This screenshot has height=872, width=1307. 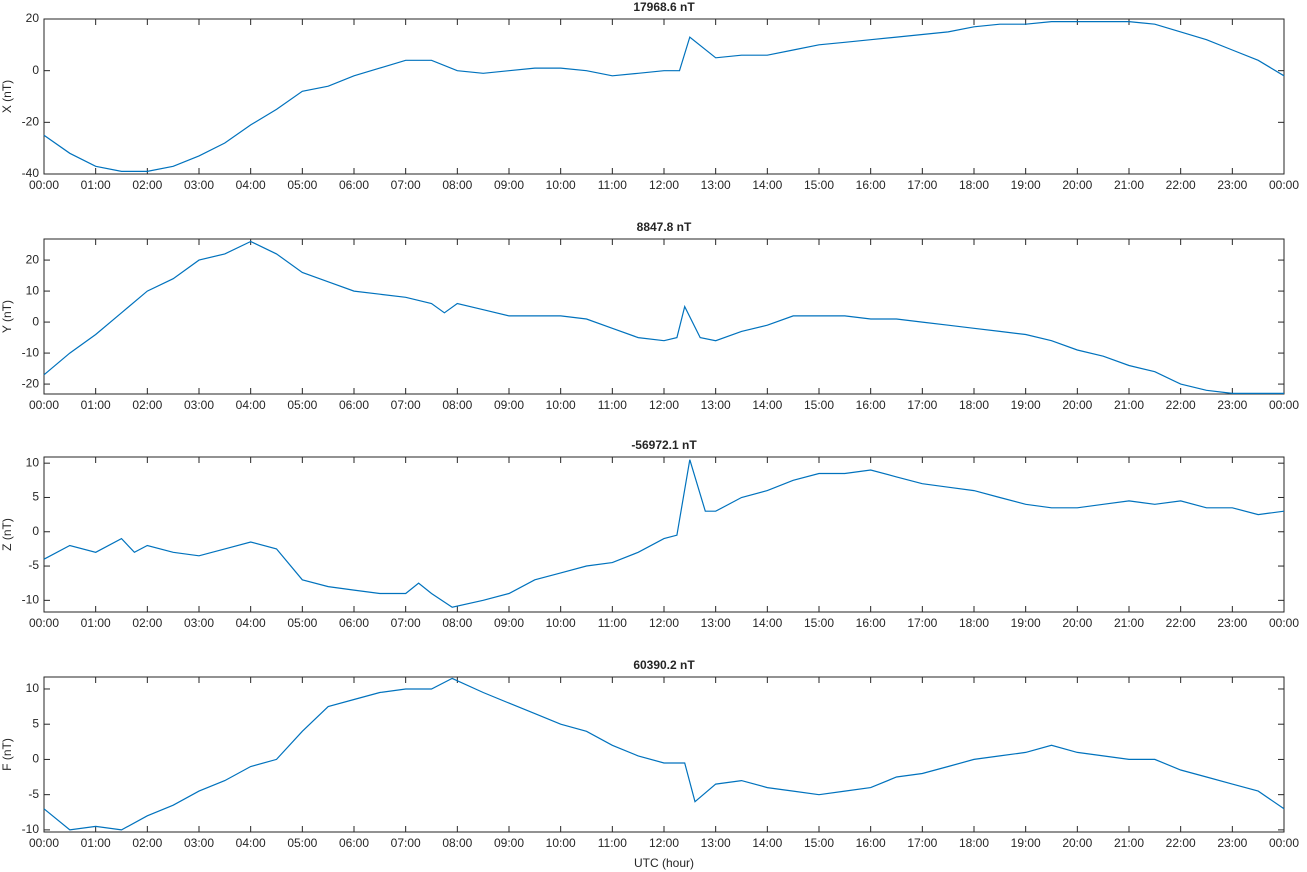 What do you see at coordinates (664, 863) in the screenshot?
I see `x-axis-label: UTC (hour)` at bounding box center [664, 863].